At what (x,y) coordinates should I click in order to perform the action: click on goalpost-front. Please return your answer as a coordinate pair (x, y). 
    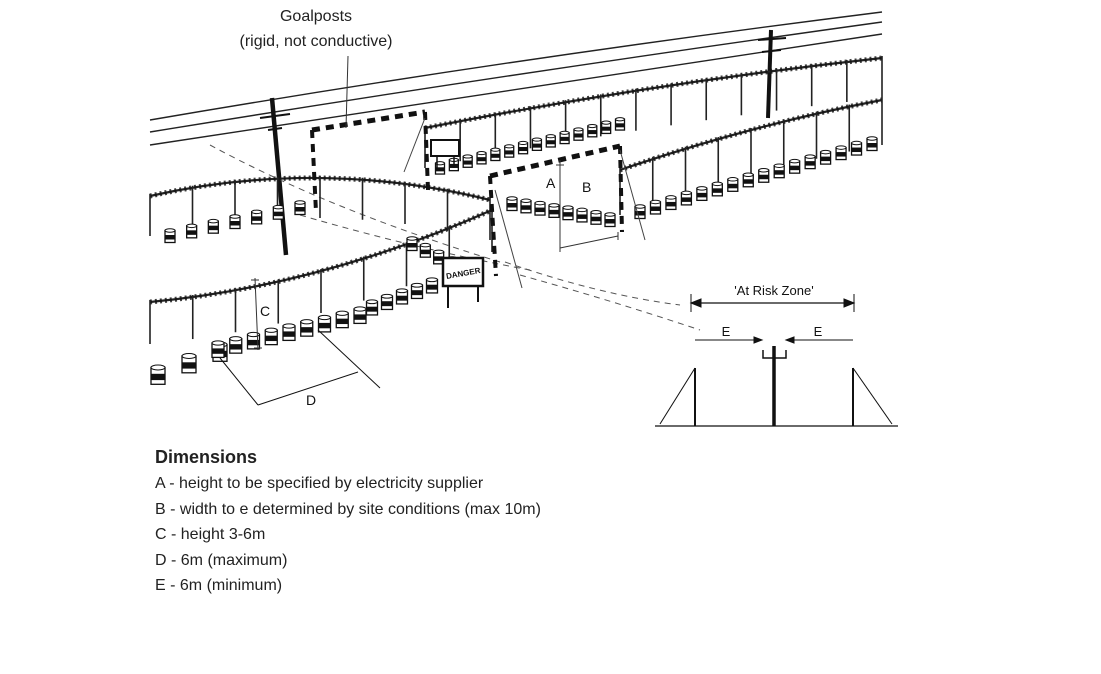
    Looking at the image, I should click on (567, 216).